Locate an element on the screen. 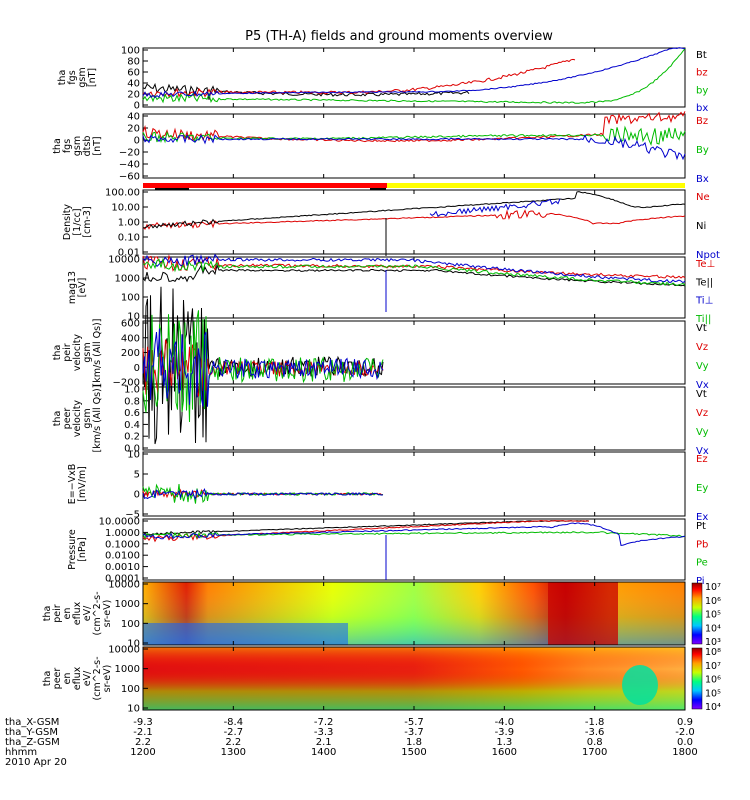 The height and width of the screenshot is (800, 750). footer-value: -3.9 is located at coordinates (505, 732).